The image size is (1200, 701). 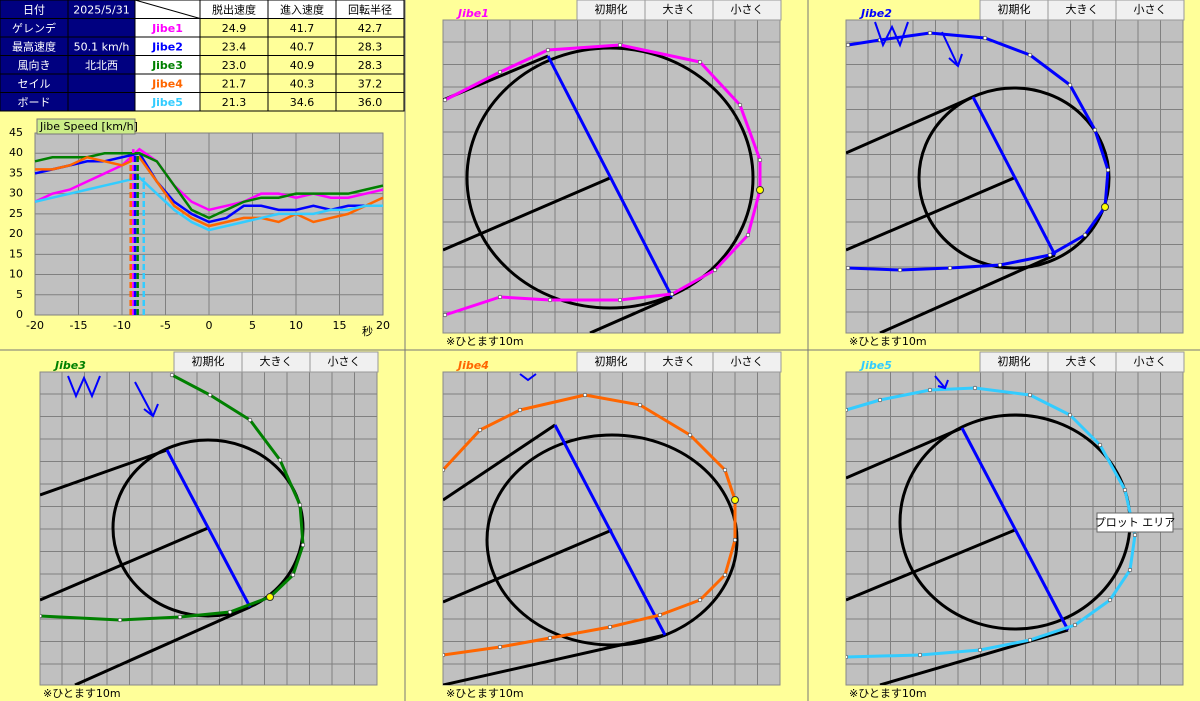 What do you see at coordinates (34, 46) in the screenshot?
I see `table-text: 最高速度` at bounding box center [34, 46].